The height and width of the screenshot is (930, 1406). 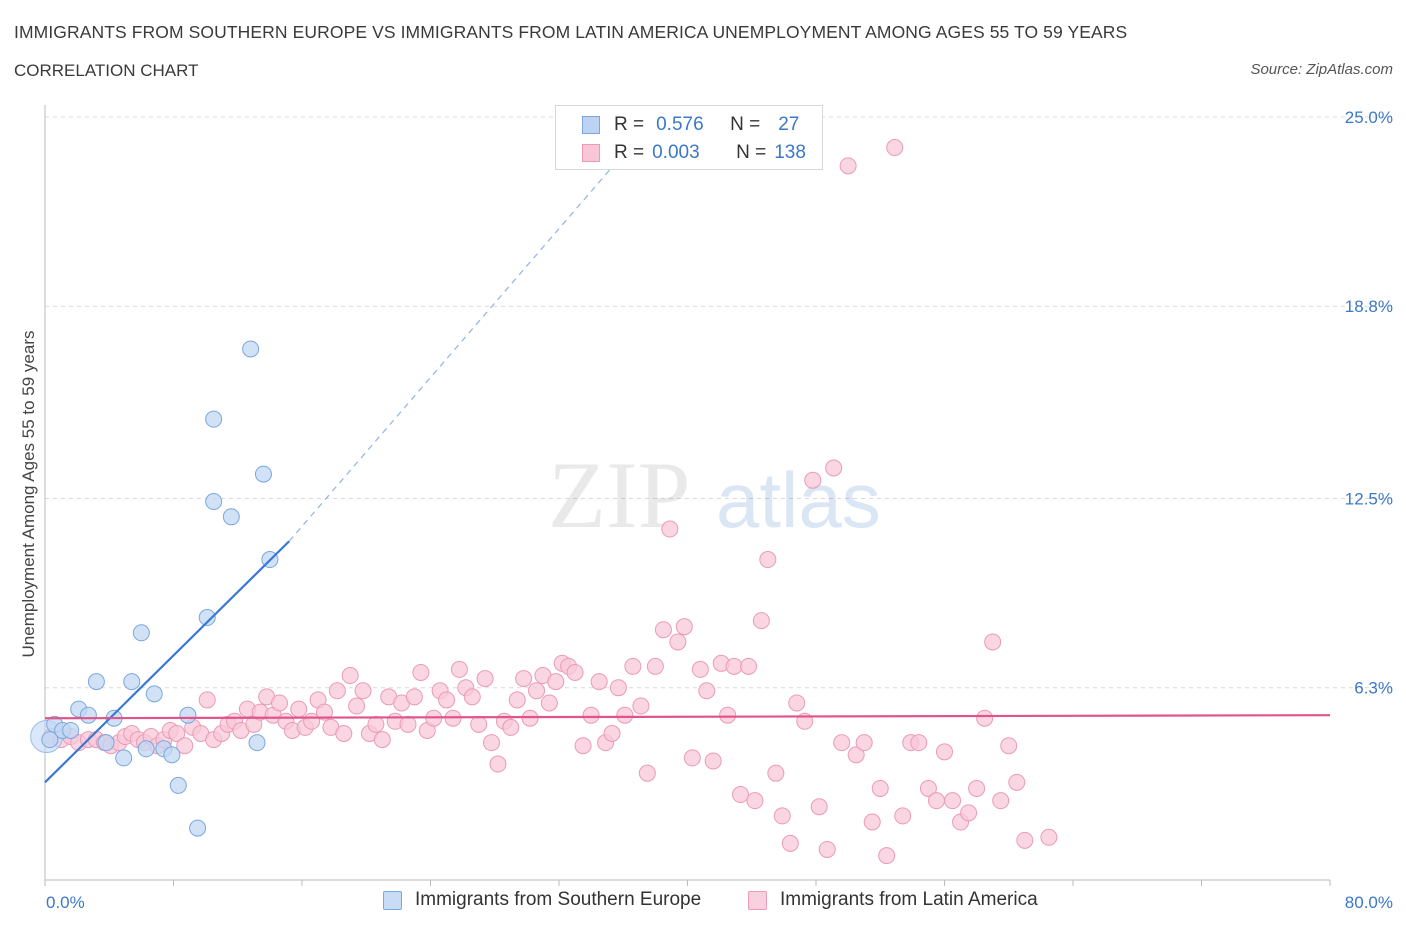 What do you see at coordinates (558, 899) in the screenshot?
I see `legend-label: Immigrants from Southern Europe` at bounding box center [558, 899].